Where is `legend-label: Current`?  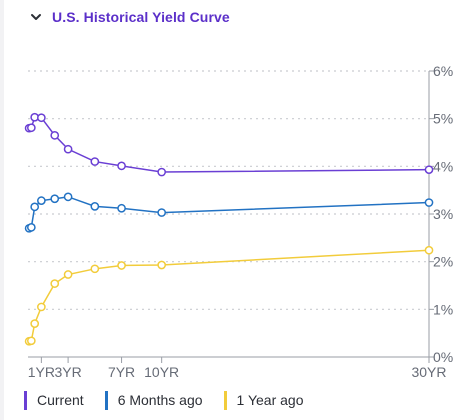 legend-label: Current is located at coordinates (60, 400).